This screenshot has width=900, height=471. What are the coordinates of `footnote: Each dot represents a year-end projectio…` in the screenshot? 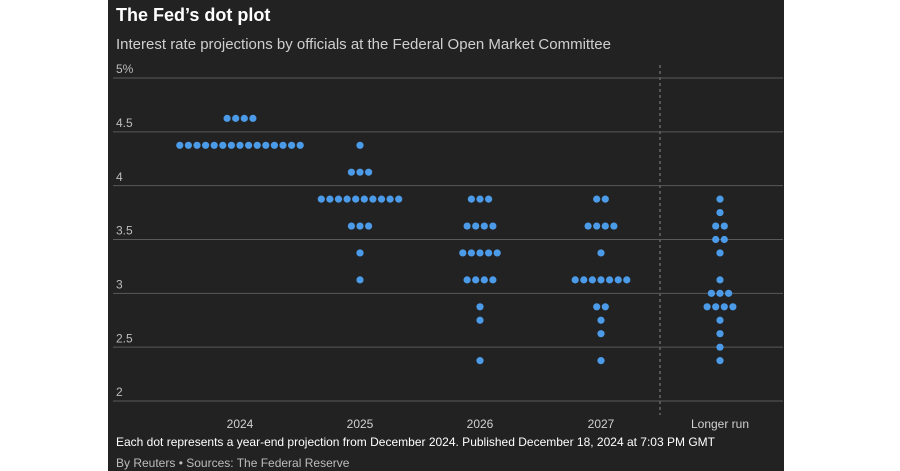 It's located at (416, 442).